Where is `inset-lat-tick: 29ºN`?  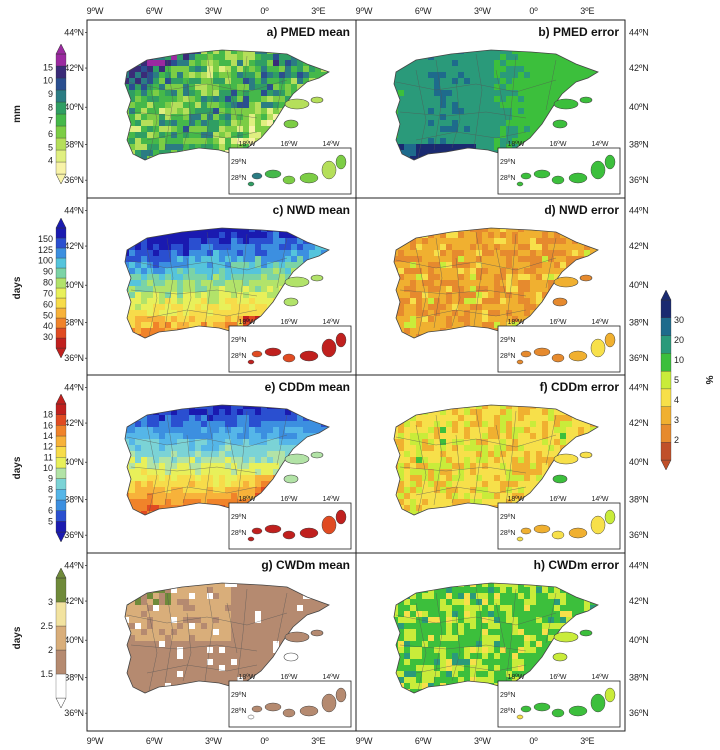
inset-lat-tick: 29ºN is located at coordinates (238, 517).